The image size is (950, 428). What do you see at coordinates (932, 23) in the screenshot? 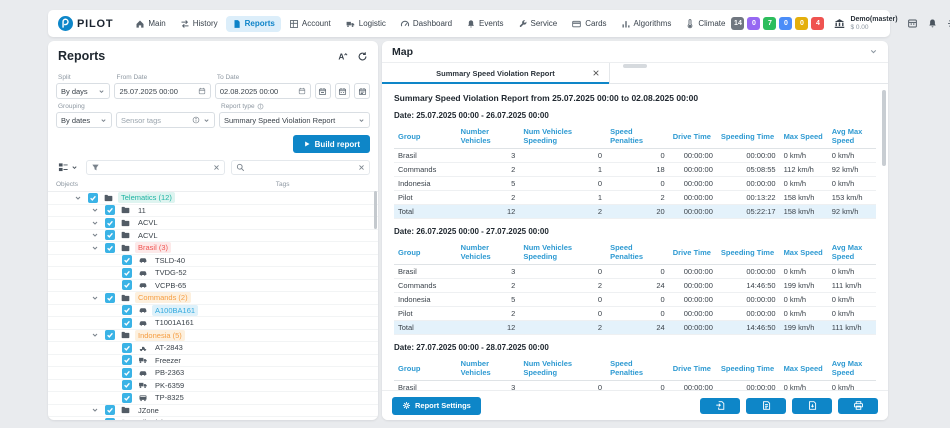
I see `bell-icon` at bounding box center [932, 23].